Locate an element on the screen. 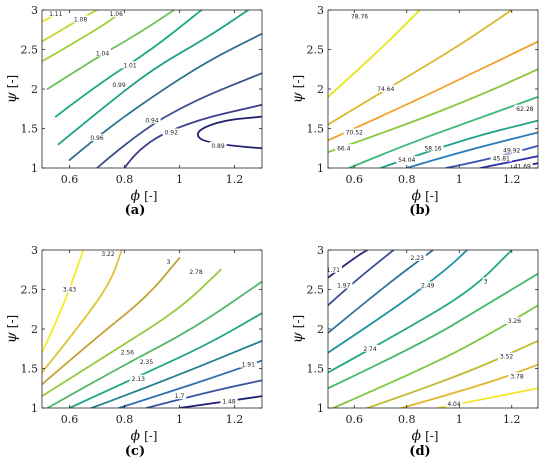  contour-line-2.23 is located at coordinates (381, 292).